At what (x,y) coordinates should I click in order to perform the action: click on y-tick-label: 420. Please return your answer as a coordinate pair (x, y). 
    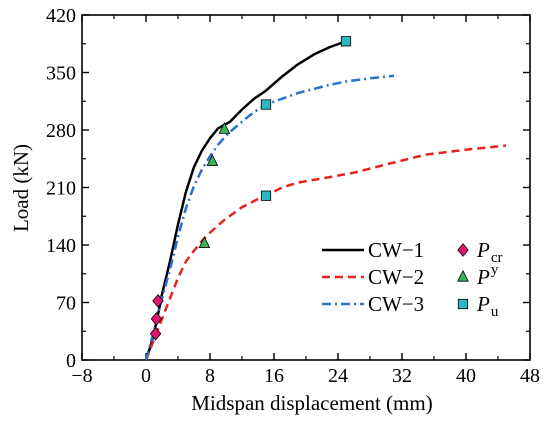
    Looking at the image, I should click on (61, 16).